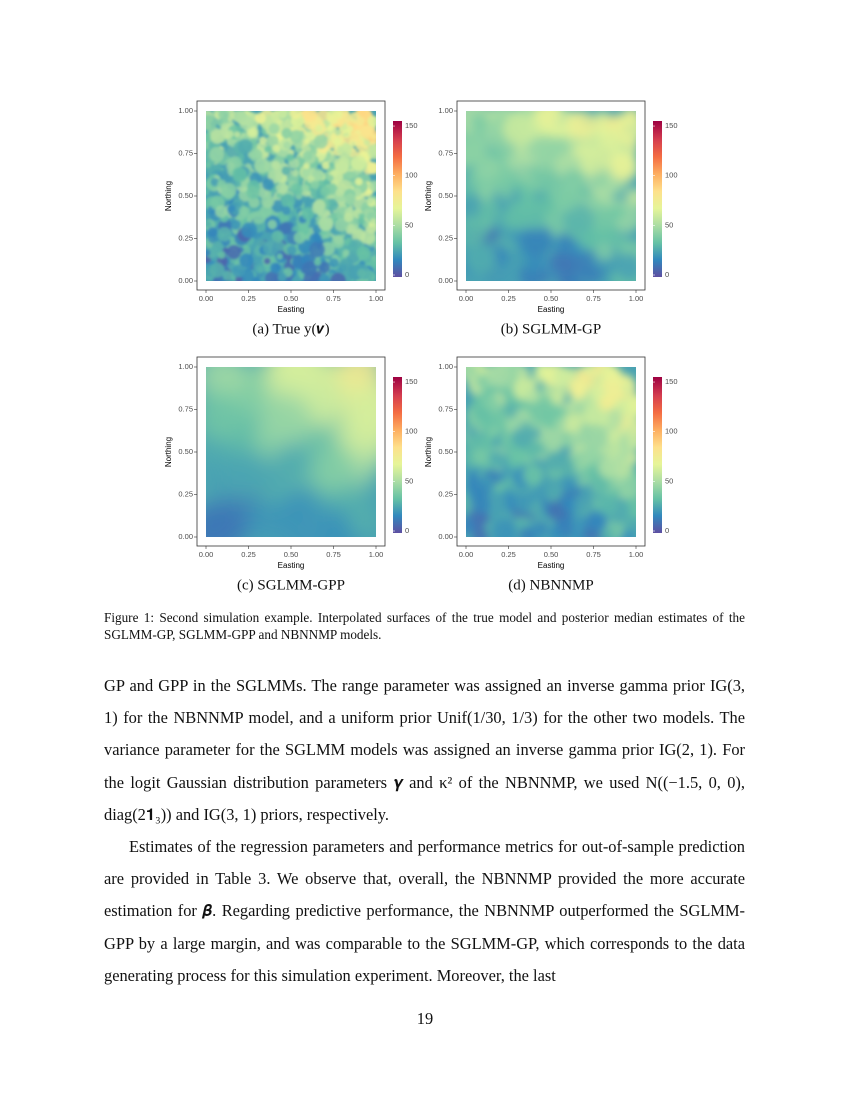  What do you see at coordinates (445, 195) in the screenshot?
I see `y-tick-label: 0.50` at bounding box center [445, 195].